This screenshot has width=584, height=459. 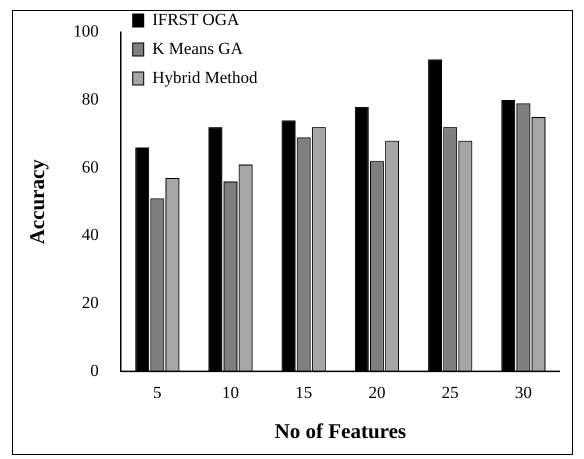 I want to click on y-tick-label: 20, so click(x=90, y=302).